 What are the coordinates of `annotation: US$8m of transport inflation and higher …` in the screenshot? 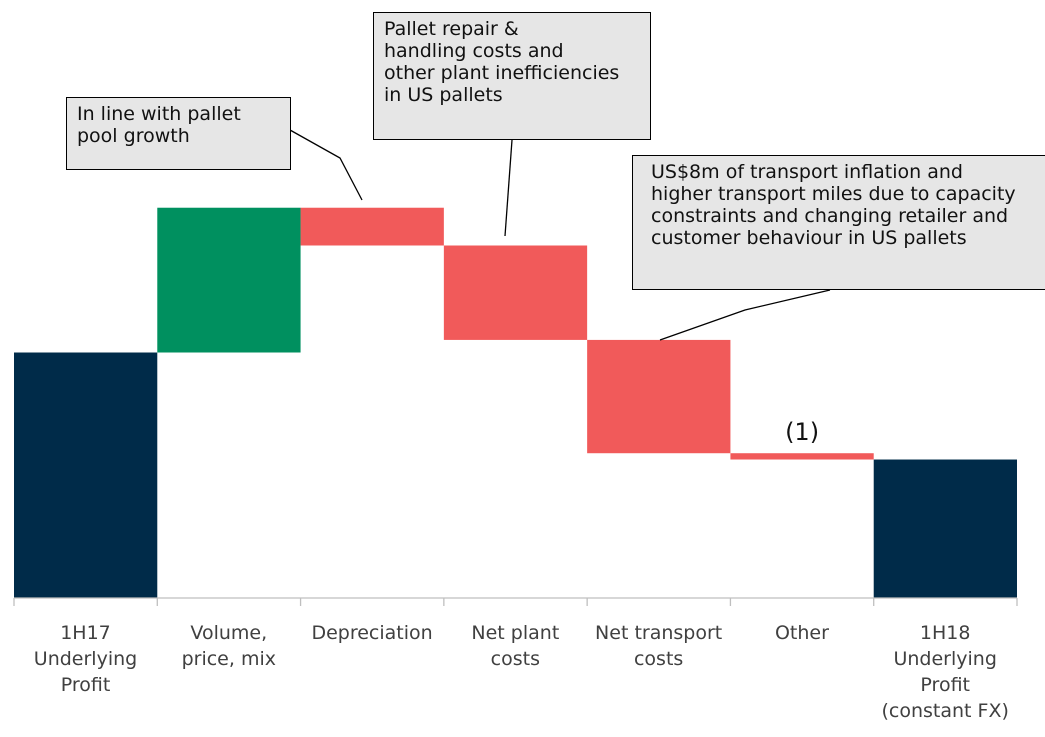 It's located at (838, 222).